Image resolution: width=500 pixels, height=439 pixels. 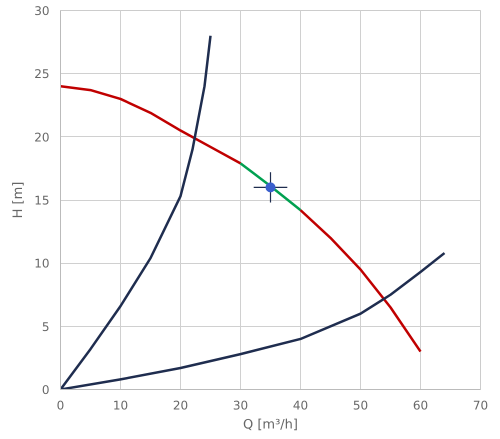 I want to click on x-tick-label: 20, so click(x=180, y=405).